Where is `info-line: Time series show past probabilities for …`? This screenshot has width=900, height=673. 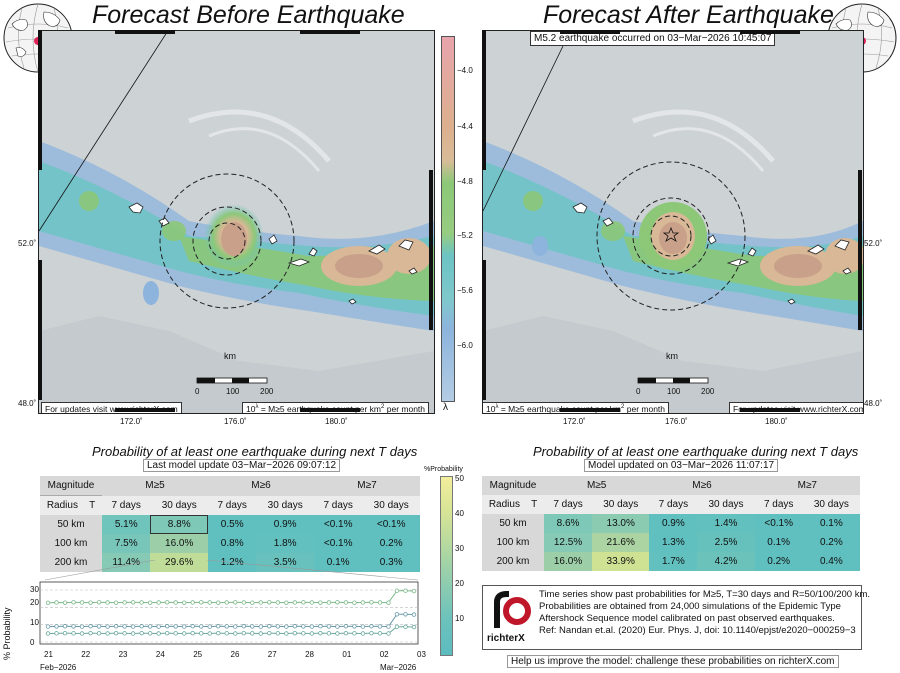
info-line: Time series show past probabilities for … is located at coordinates (705, 594).